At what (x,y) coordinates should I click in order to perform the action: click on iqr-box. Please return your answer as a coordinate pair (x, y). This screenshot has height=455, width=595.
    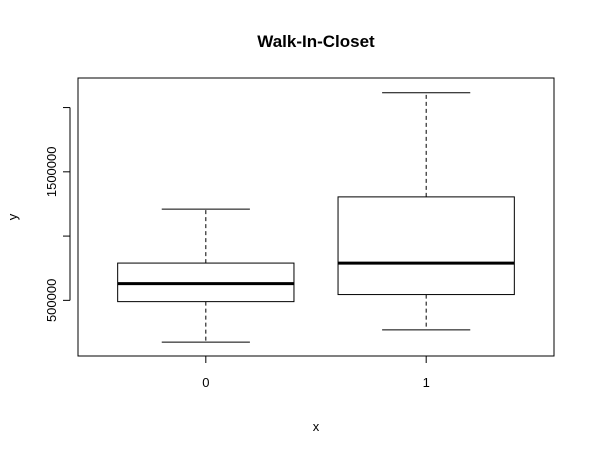
    Looking at the image, I should click on (426, 246).